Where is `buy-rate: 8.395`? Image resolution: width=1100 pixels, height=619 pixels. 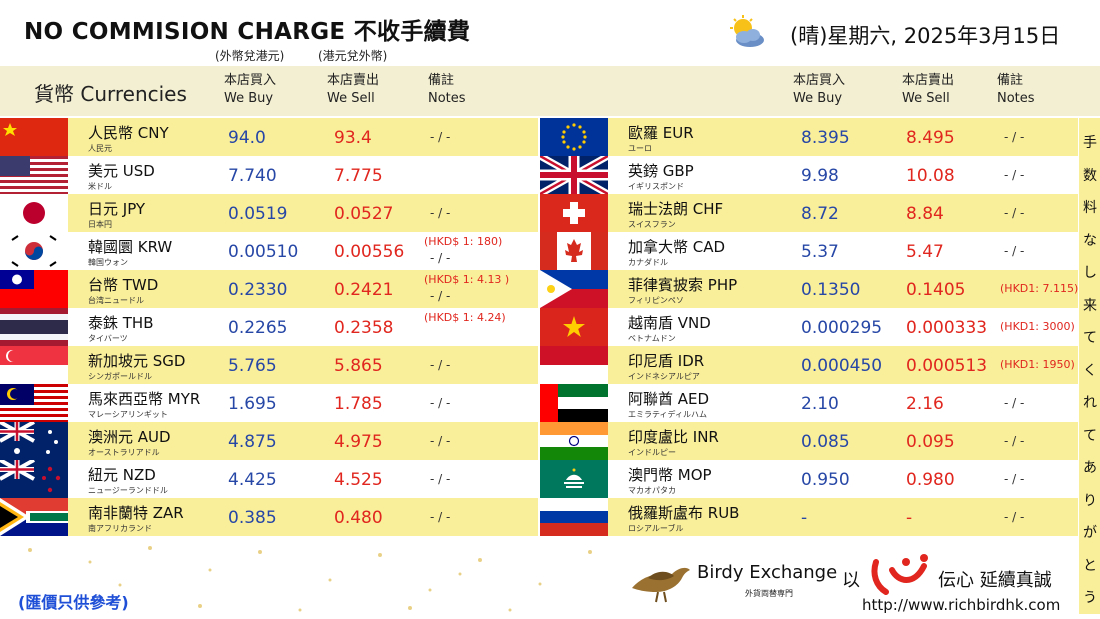 buy-rate: 8.395 is located at coordinates (825, 138).